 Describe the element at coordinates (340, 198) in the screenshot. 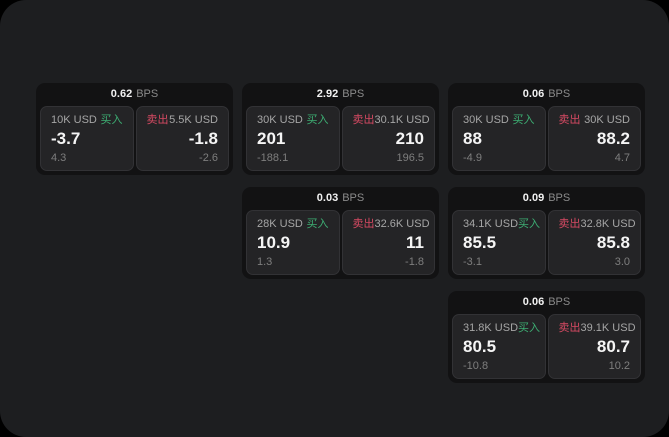

I see `bps-header: 0.03 BPS` at that location.